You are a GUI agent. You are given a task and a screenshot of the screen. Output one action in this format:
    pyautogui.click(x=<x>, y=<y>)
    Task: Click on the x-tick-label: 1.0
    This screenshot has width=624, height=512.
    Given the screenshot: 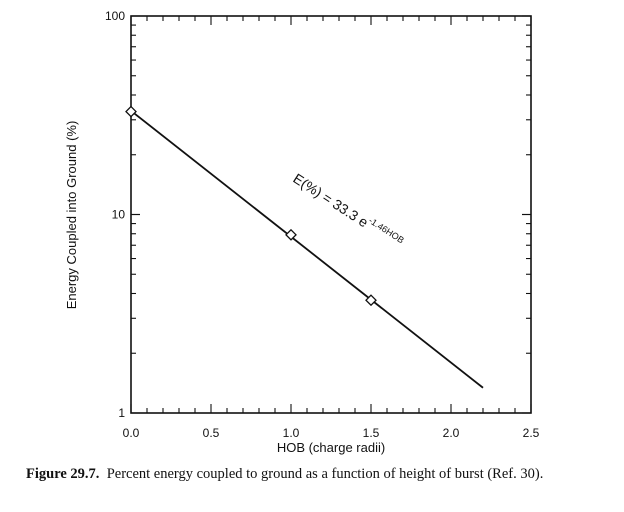 What is the action you would take?
    pyautogui.click(x=291, y=433)
    